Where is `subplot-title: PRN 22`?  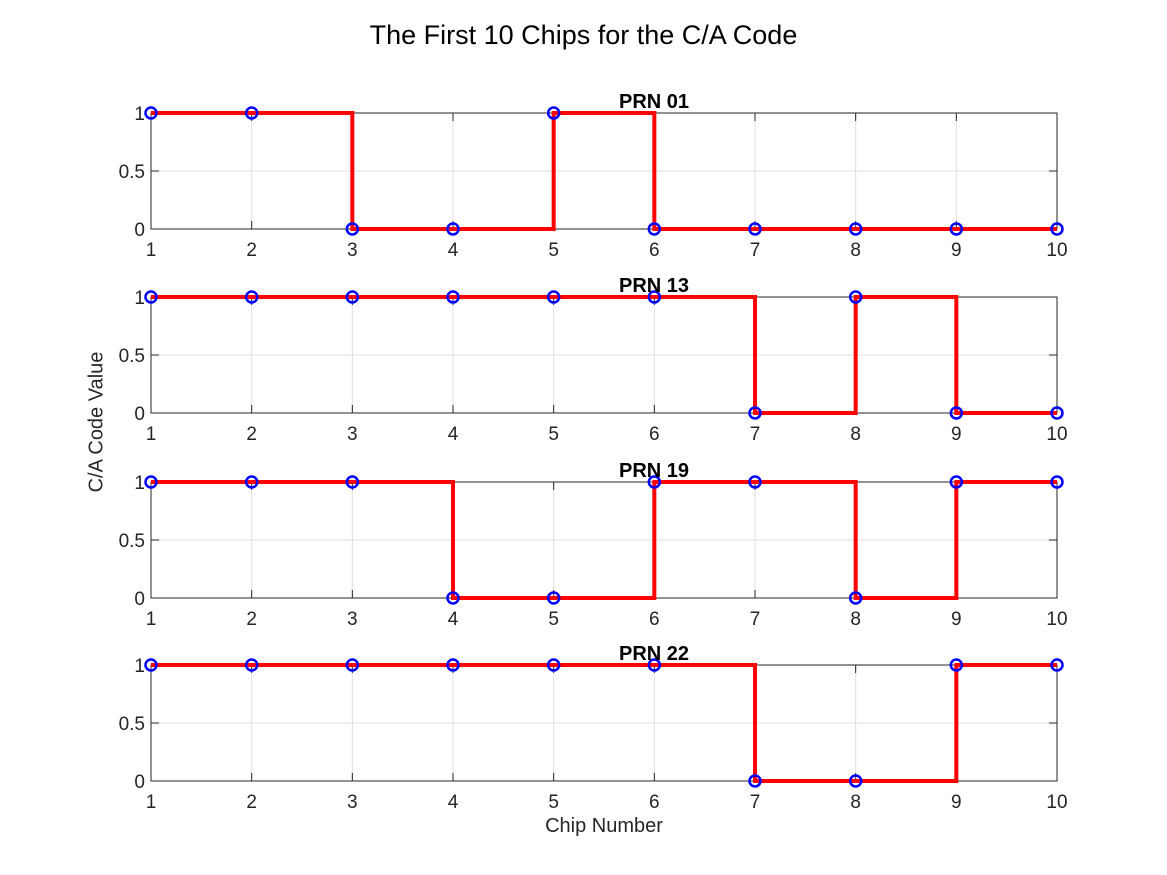 subplot-title: PRN 22 is located at coordinates (654, 654).